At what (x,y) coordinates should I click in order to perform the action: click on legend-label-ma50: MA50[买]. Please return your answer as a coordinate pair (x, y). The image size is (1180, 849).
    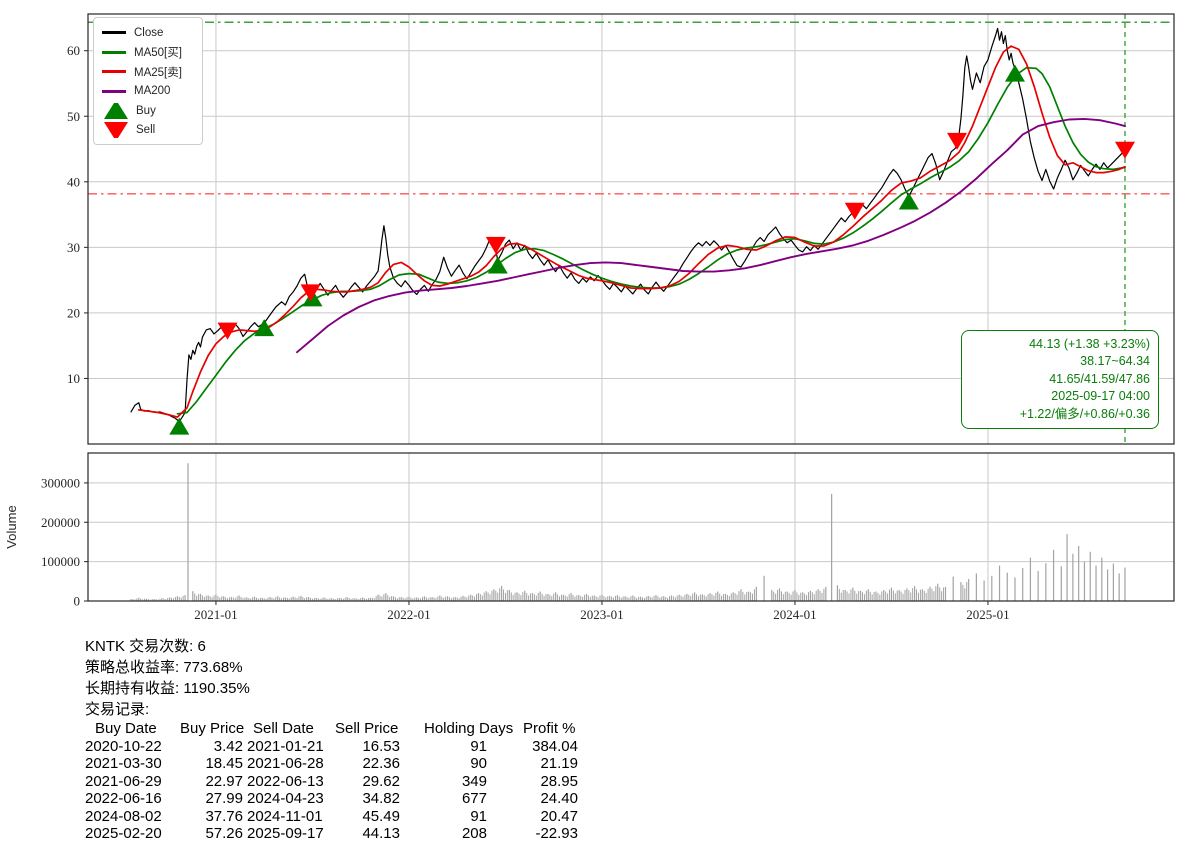
    Looking at the image, I should click on (158, 53).